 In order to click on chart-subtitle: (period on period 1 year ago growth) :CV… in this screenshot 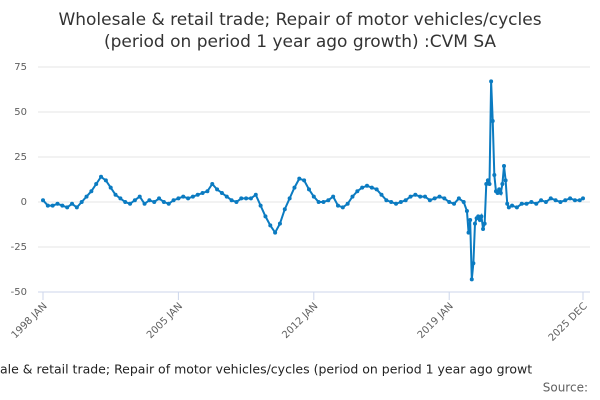, I will do `click(300, 42)`.